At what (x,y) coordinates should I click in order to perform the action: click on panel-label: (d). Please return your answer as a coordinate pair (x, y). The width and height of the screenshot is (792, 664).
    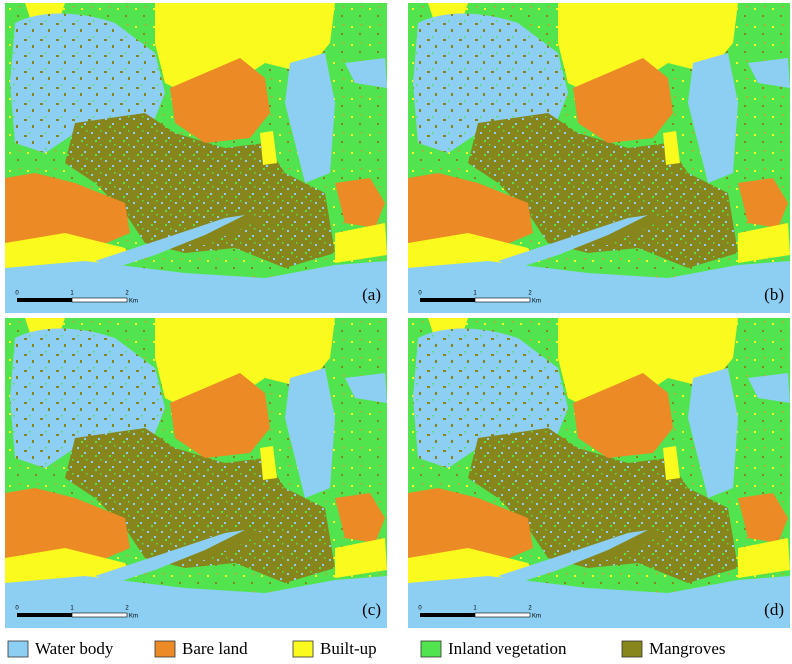
    Looking at the image, I should click on (774, 609).